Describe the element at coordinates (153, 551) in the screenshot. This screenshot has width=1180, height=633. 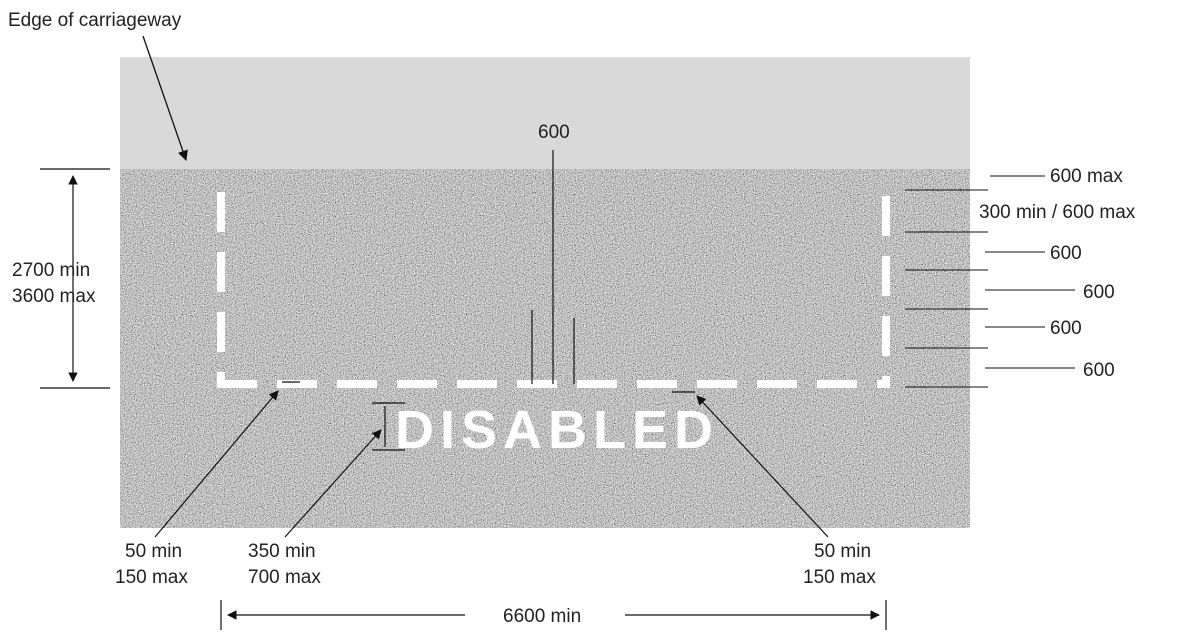
I see `gap-left-min-label: 50 min` at that location.